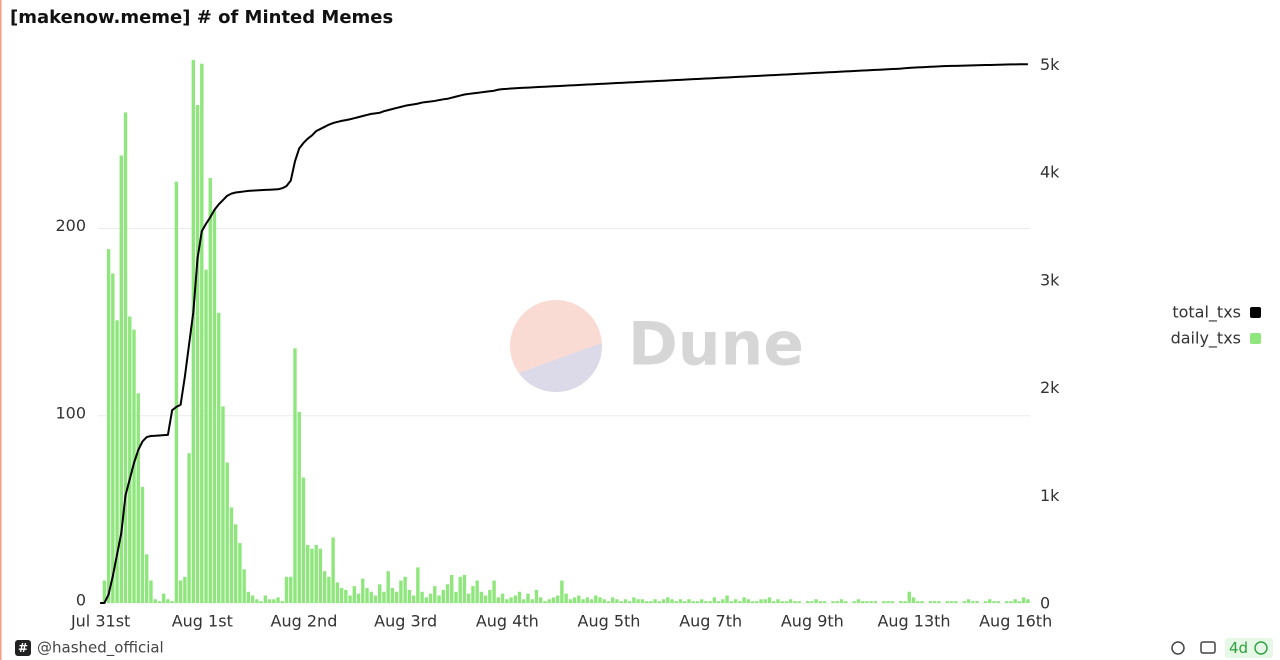 This screenshot has width=1280, height=660. What do you see at coordinates (609, 621) in the screenshot?
I see `x-tick-label: Aug 5th` at bounding box center [609, 621].